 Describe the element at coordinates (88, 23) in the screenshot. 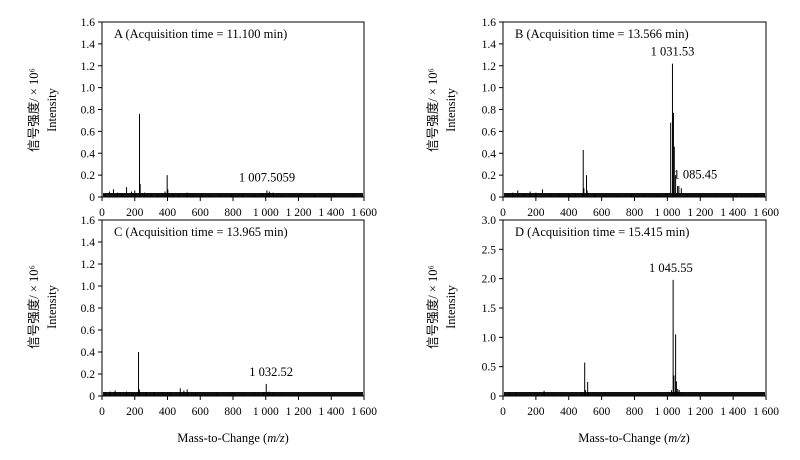

I see `y-tick-label-a-8: 1.6` at that location.